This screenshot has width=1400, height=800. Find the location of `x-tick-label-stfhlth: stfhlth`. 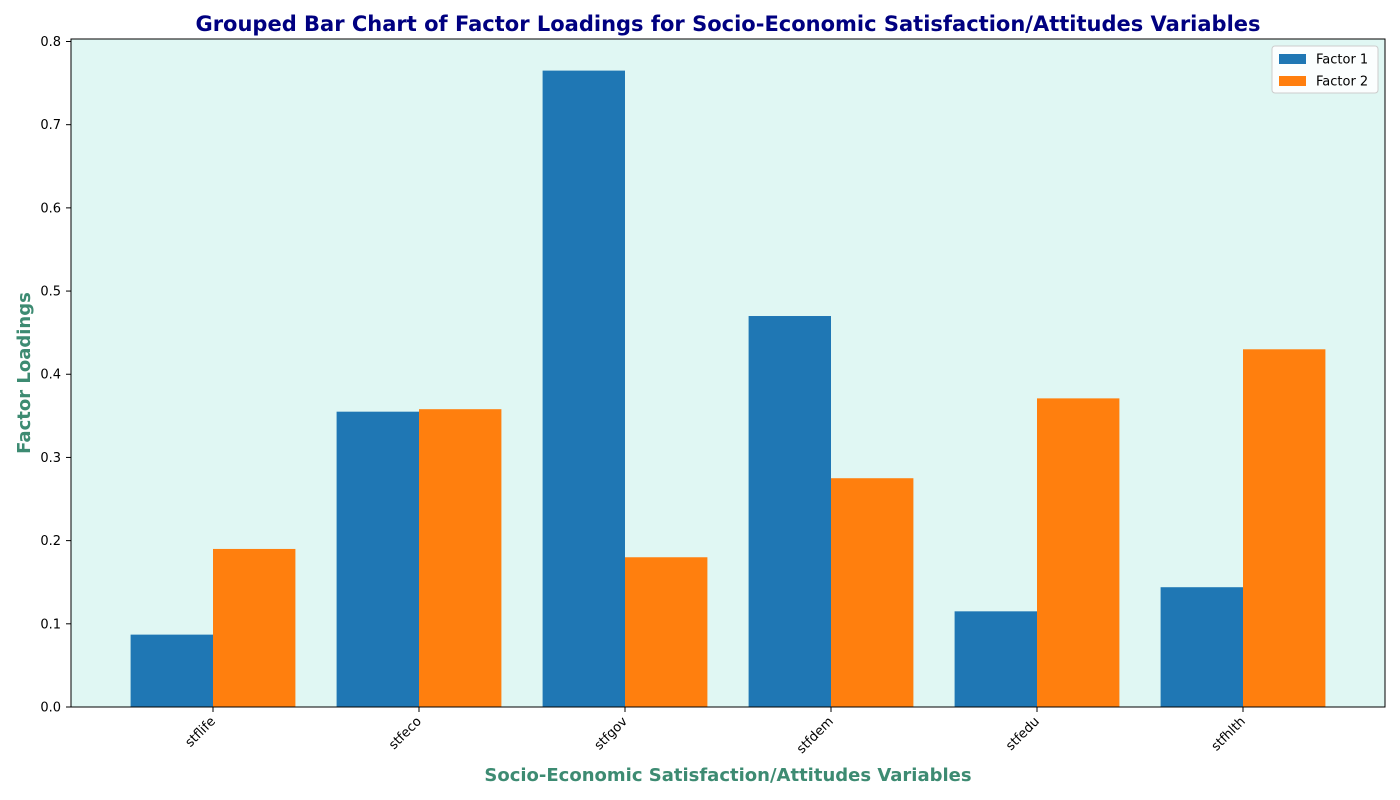

x-tick-label-stfhlth: stfhlth is located at coordinates (1229, 734).